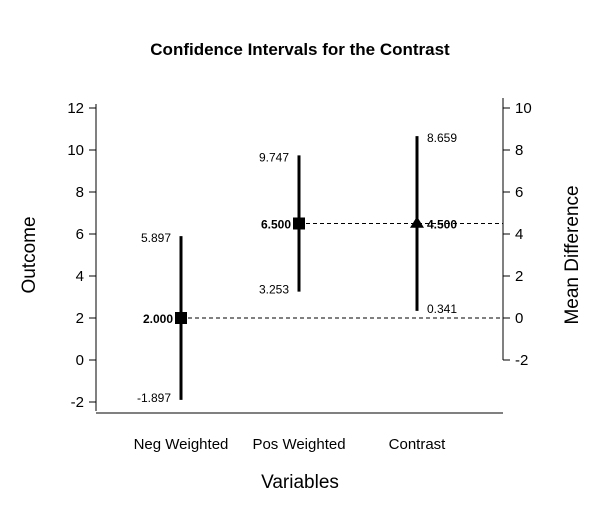 This screenshot has height=511, width=600. What do you see at coordinates (519, 192) in the screenshot?
I see `right-tick-label: 6` at bounding box center [519, 192].